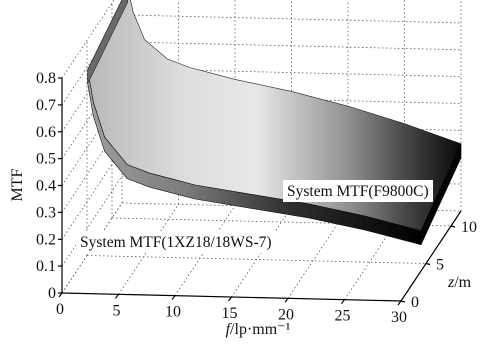 The height and width of the screenshot is (347, 483). What do you see at coordinates (46, 186) in the screenshot?
I see `y-tick-label-4: 0.4` at bounding box center [46, 186].